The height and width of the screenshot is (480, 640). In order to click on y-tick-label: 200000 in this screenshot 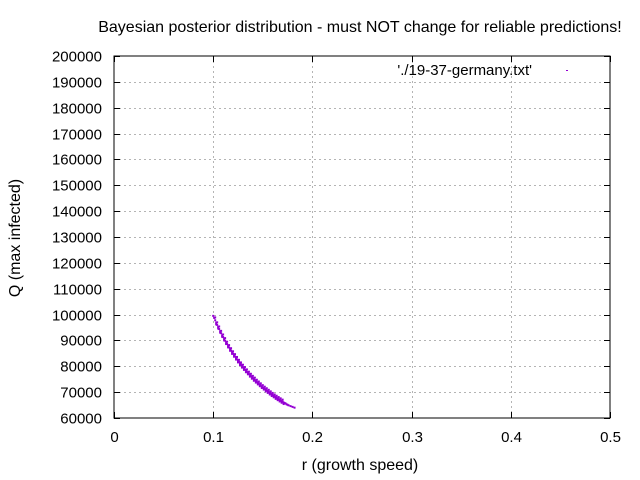, I will do `click(77, 57)`.